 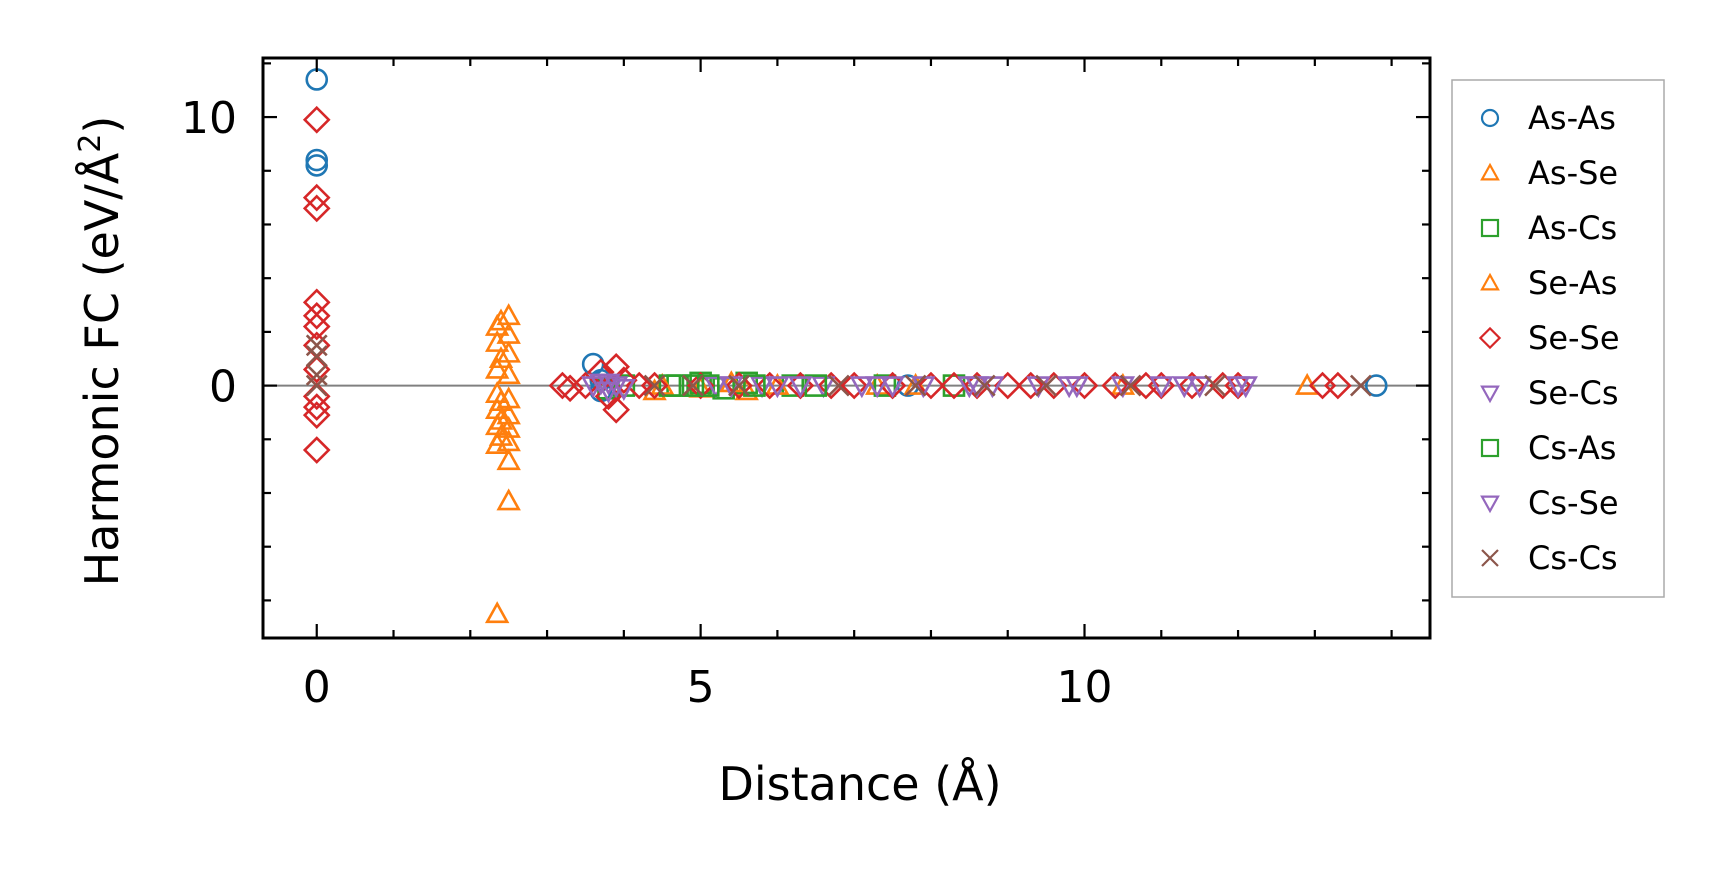 What do you see at coordinates (223, 387) in the screenshot?
I see `y-tick-label: 0` at bounding box center [223, 387].